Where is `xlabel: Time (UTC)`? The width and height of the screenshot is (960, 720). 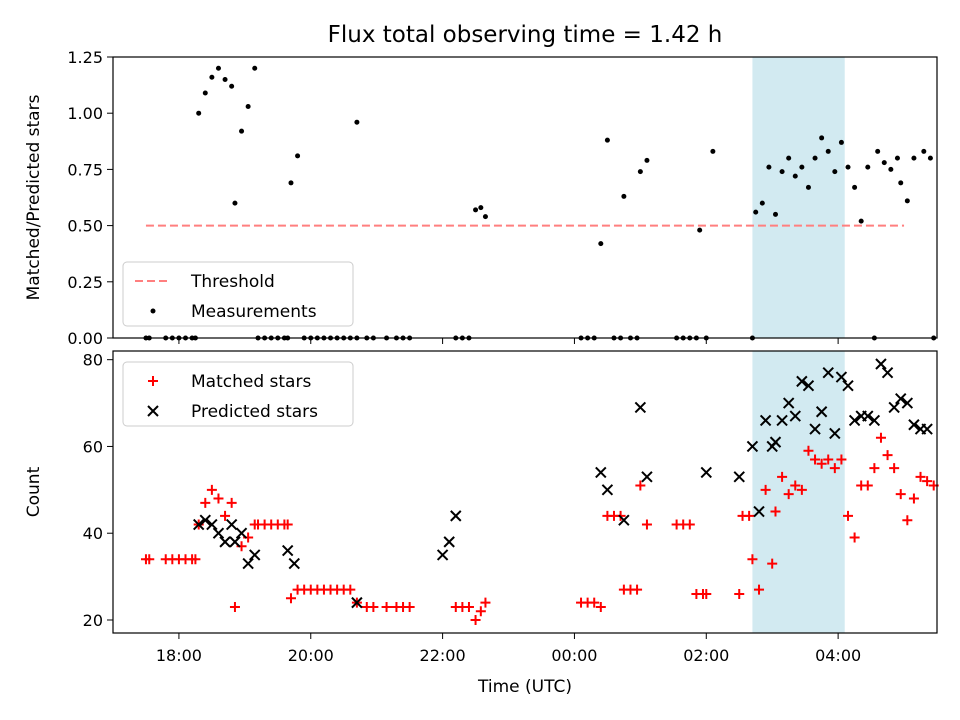 xlabel: Time (UTC) is located at coordinates (524, 687).